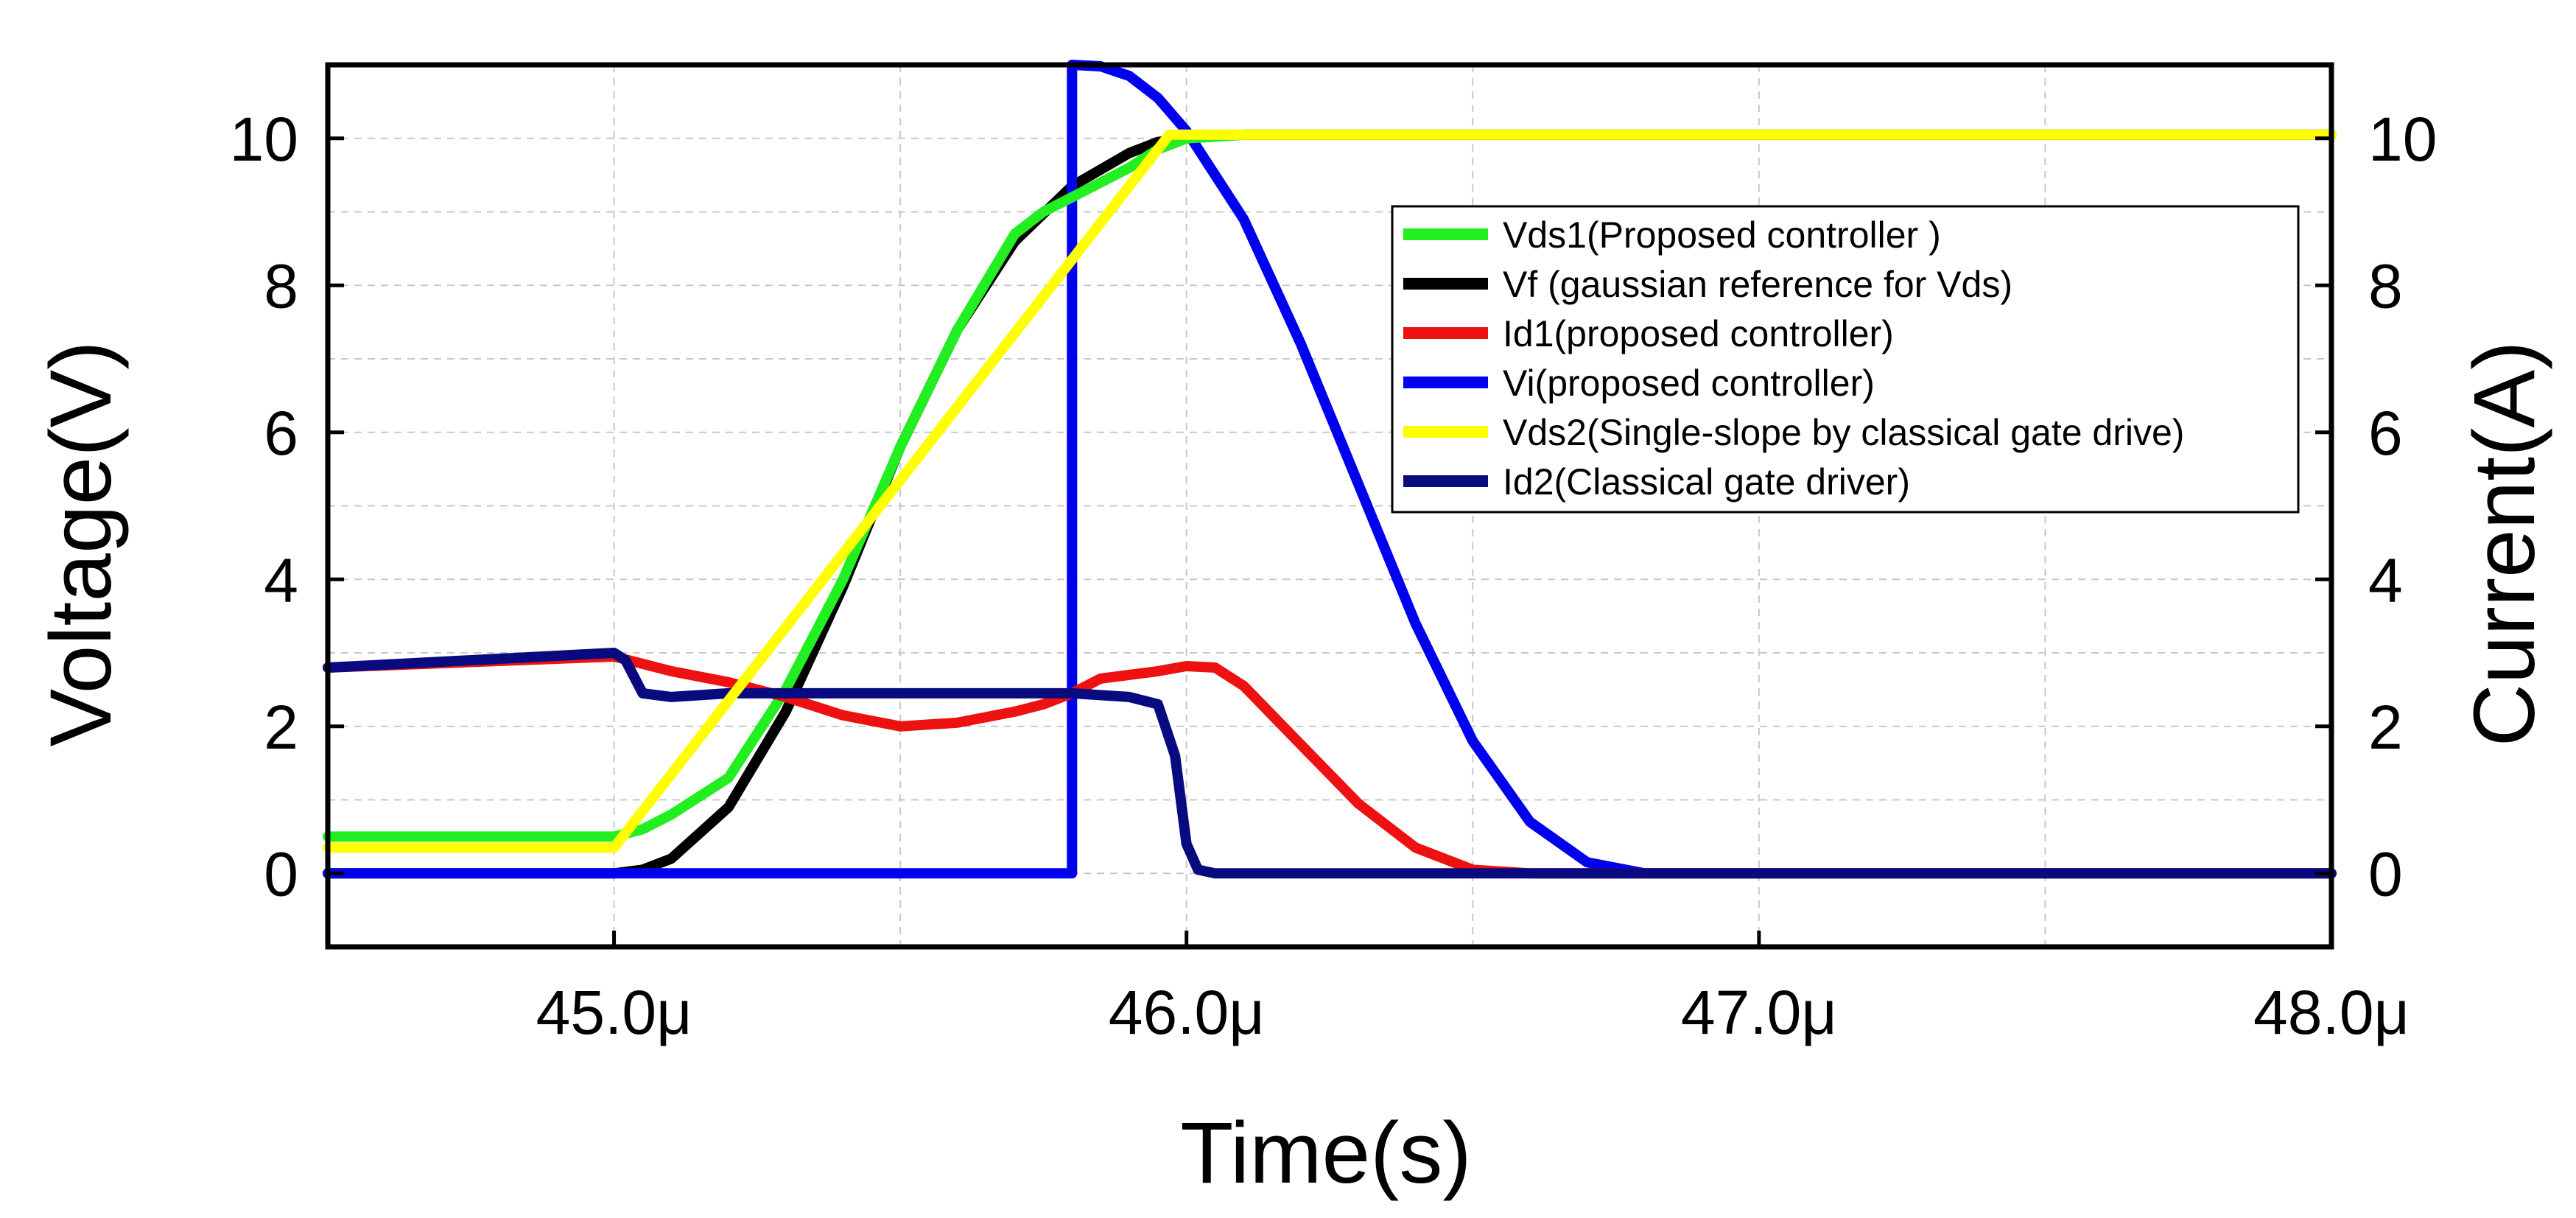  I want to click on x-tick-label: 46.0μ, so click(1187, 1012).